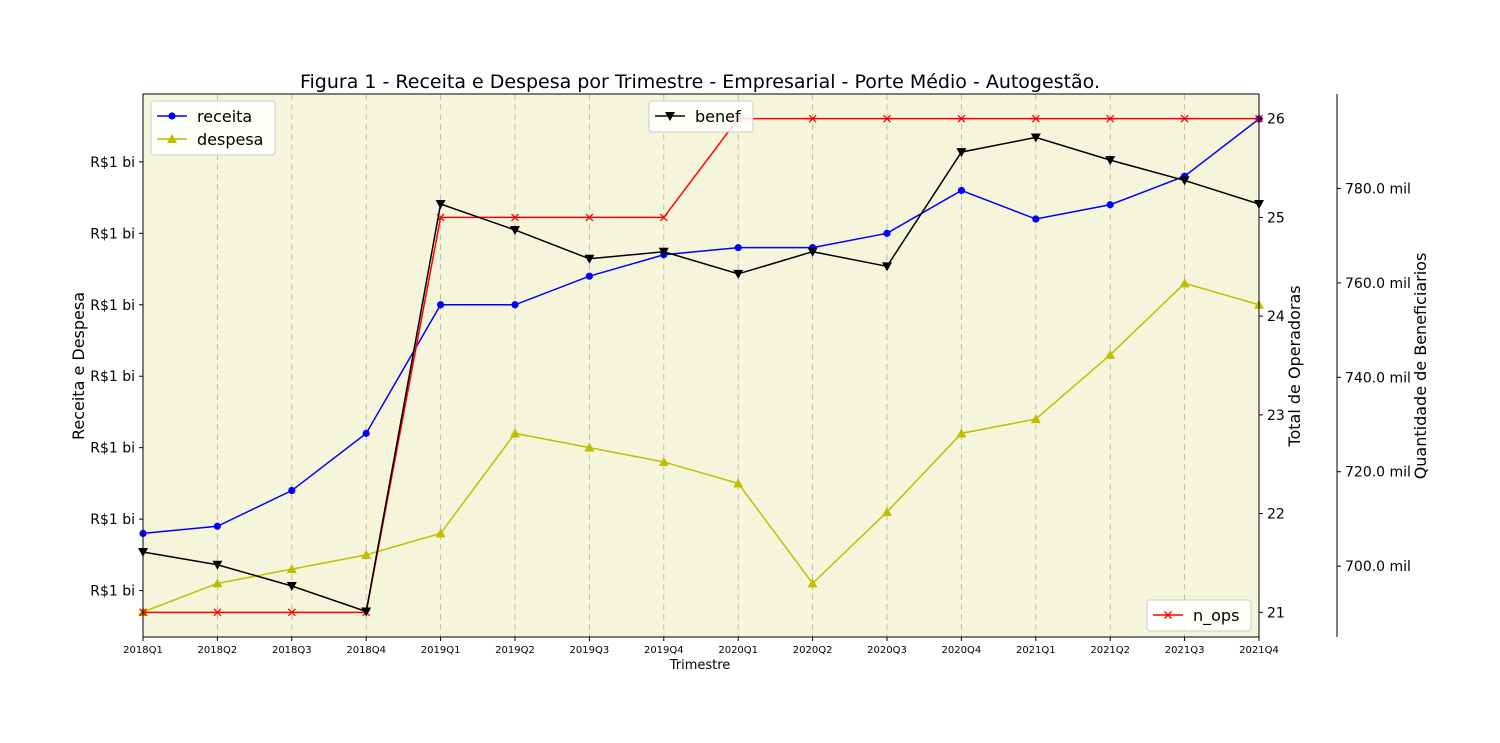  I want to click on x-tick-label: 2021Q4, so click(1259, 650).